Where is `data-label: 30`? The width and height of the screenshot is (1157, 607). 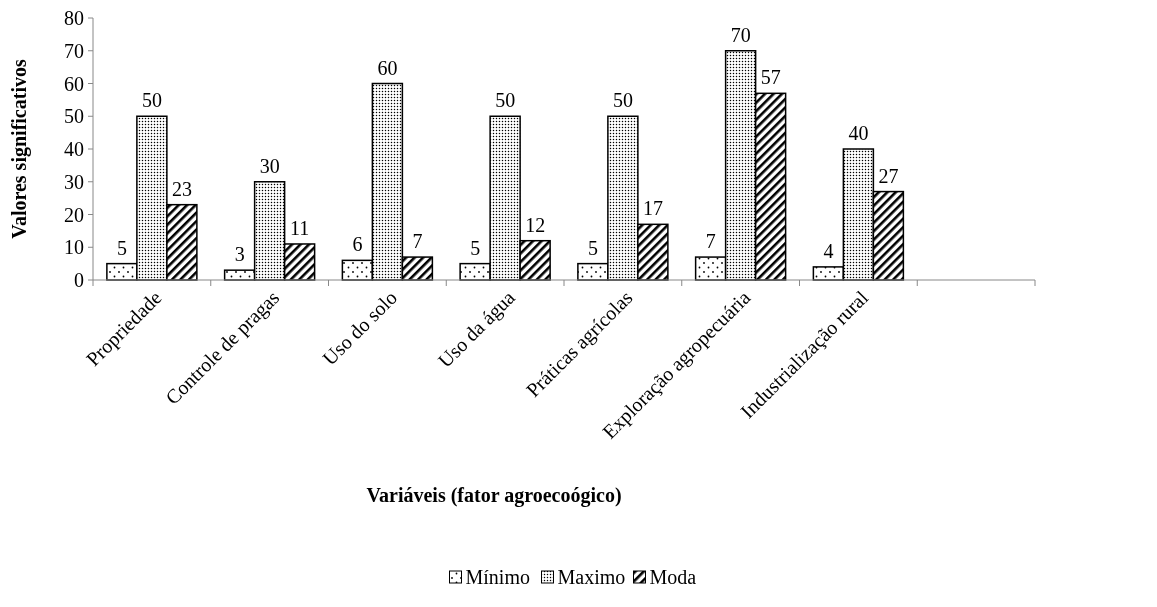
data-label: 30 is located at coordinates (269, 165).